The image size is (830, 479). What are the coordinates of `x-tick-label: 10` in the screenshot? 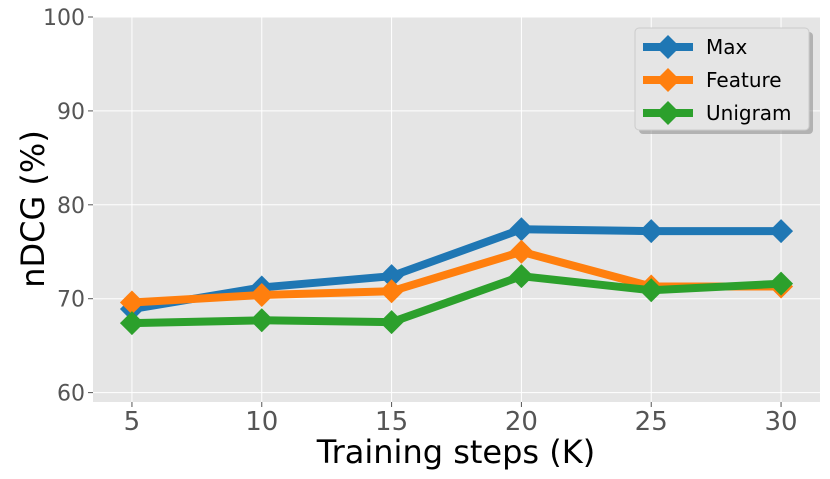 It's located at (261, 422).